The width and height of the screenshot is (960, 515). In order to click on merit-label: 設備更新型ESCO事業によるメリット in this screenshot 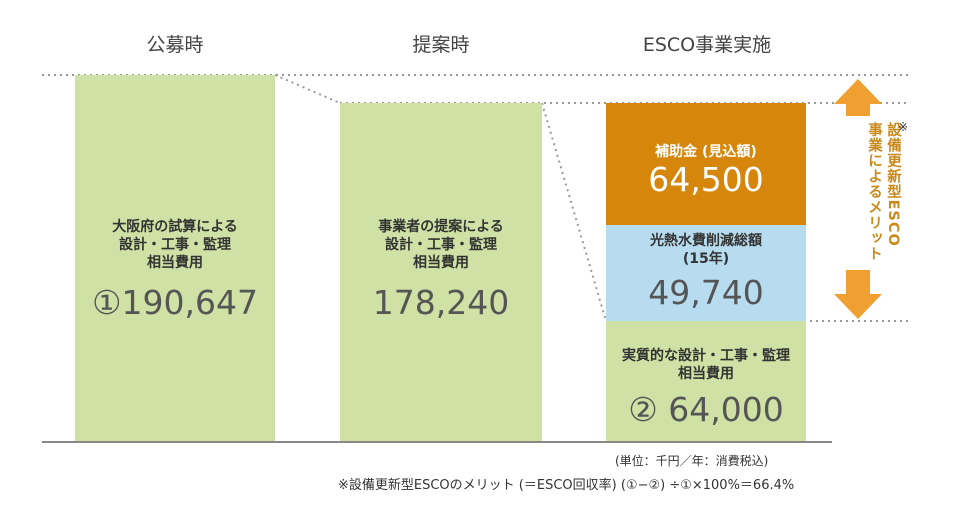, I will do `click(883, 192)`.